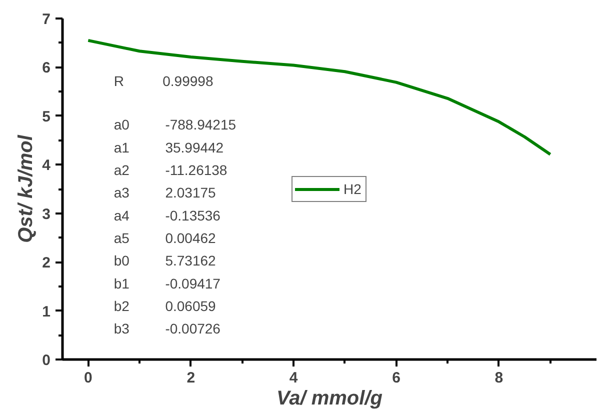  Describe the element at coordinates (167, 328) in the screenshot. I see `text: b3 -0.00726` at that location.